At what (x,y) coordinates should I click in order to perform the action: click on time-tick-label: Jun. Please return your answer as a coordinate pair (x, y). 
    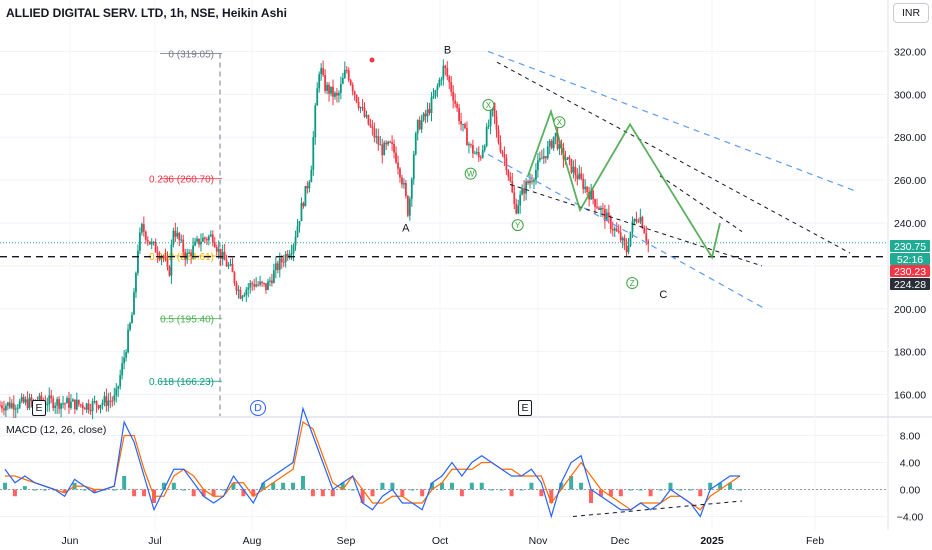
    Looking at the image, I should click on (70, 541).